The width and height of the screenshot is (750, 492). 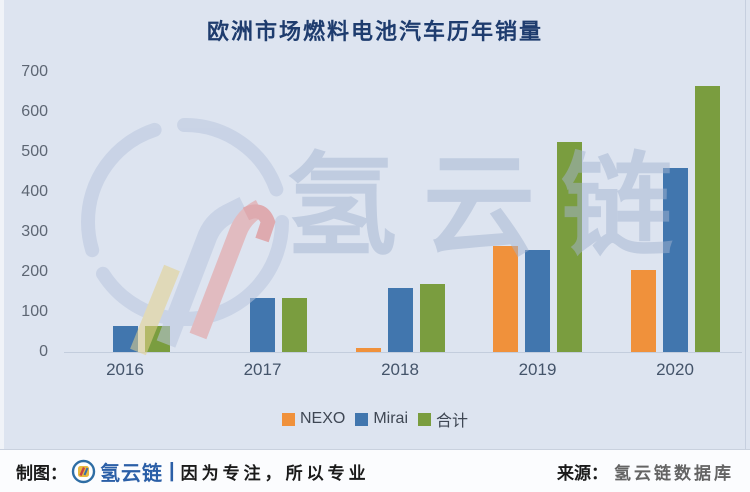 What do you see at coordinates (505, 299) in the screenshot?
I see `bar-NEXO-2019` at bounding box center [505, 299].